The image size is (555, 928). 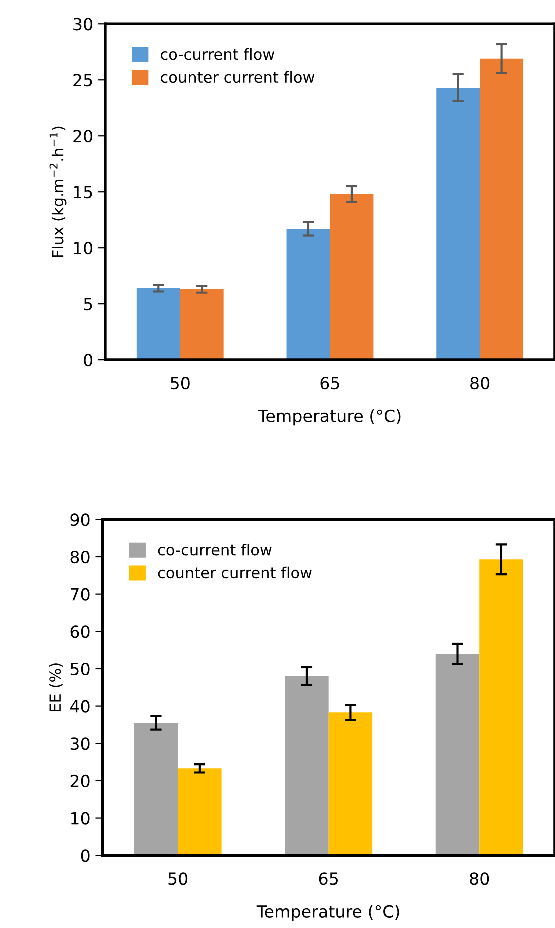 What do you see at coordinates (58, 192) in the screenshot?
I see `y-axis-title: Flux (kg.m$^{−2}$.h$^{−1}$)` at bounding box center [58, 192].